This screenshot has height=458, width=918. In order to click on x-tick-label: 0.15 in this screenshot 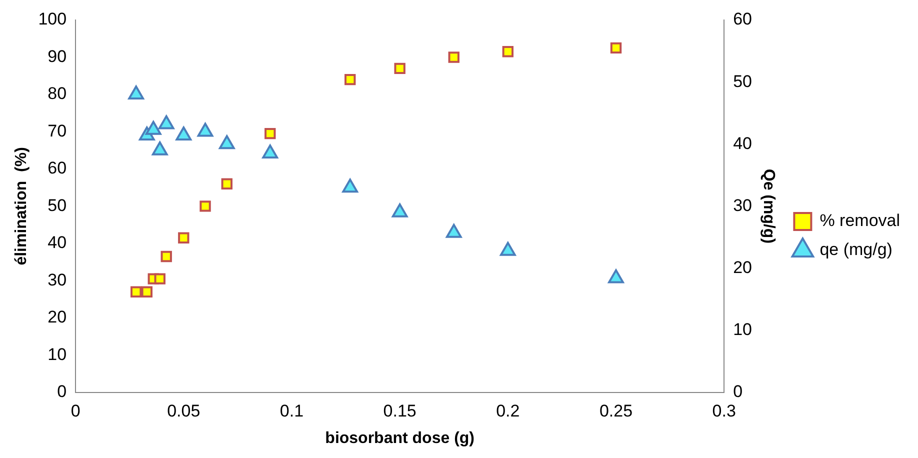, I will do `click(399, 410)`.